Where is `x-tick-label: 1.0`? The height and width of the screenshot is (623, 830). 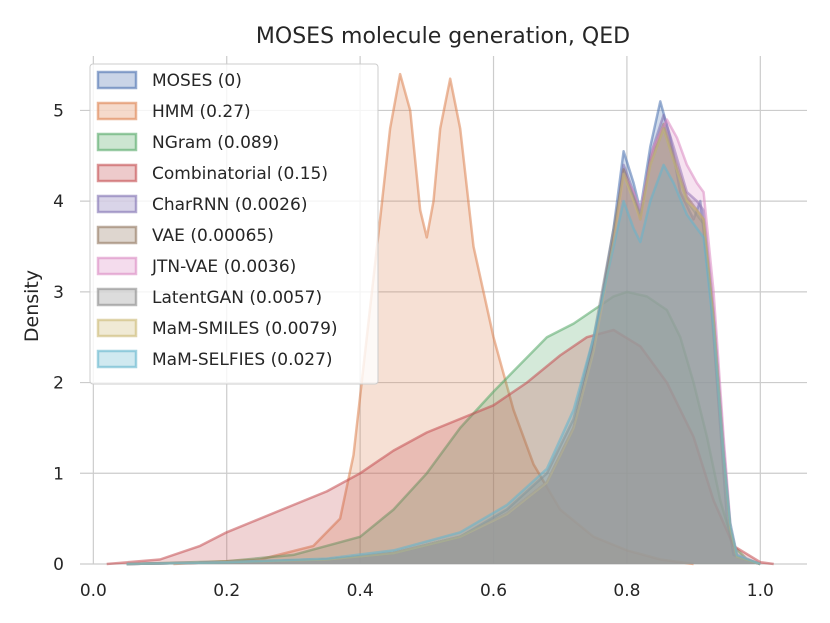
x-tick-label: 1.0 is located at coordinates (760, 591).